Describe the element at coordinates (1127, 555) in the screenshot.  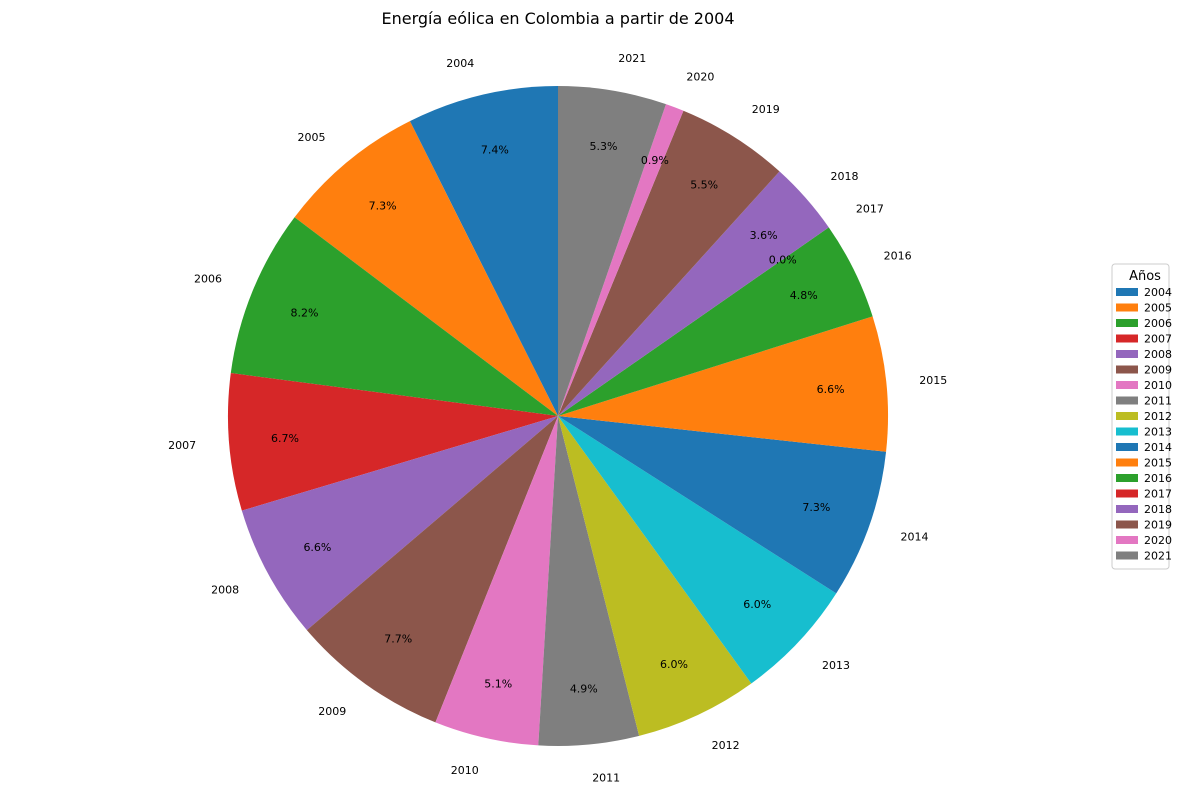
I see `legend-swatch-2021` at that location.